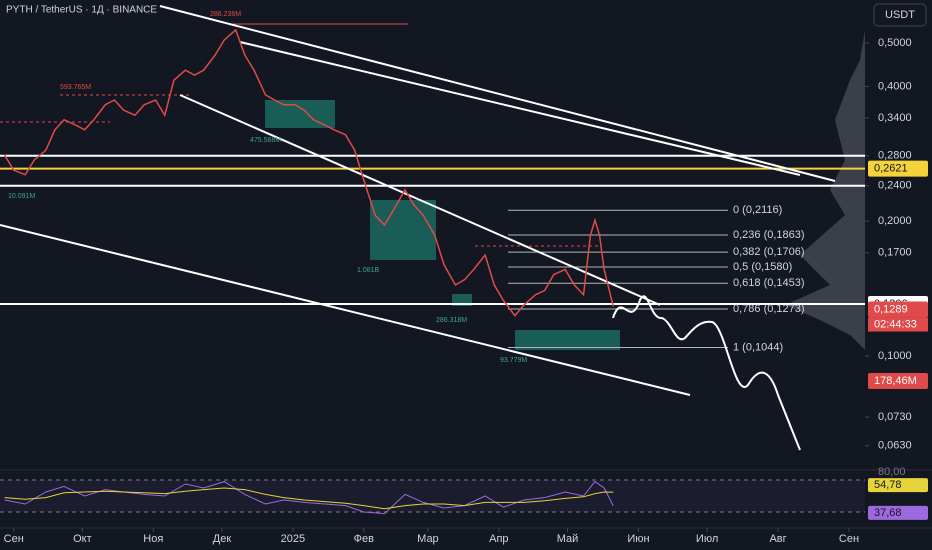 Image resolution: width=932 pixels, height=550 pixels. Describe the element at coordinates (638, 539) in the screenshot. I see `x-tick-label: Июн` at that location.